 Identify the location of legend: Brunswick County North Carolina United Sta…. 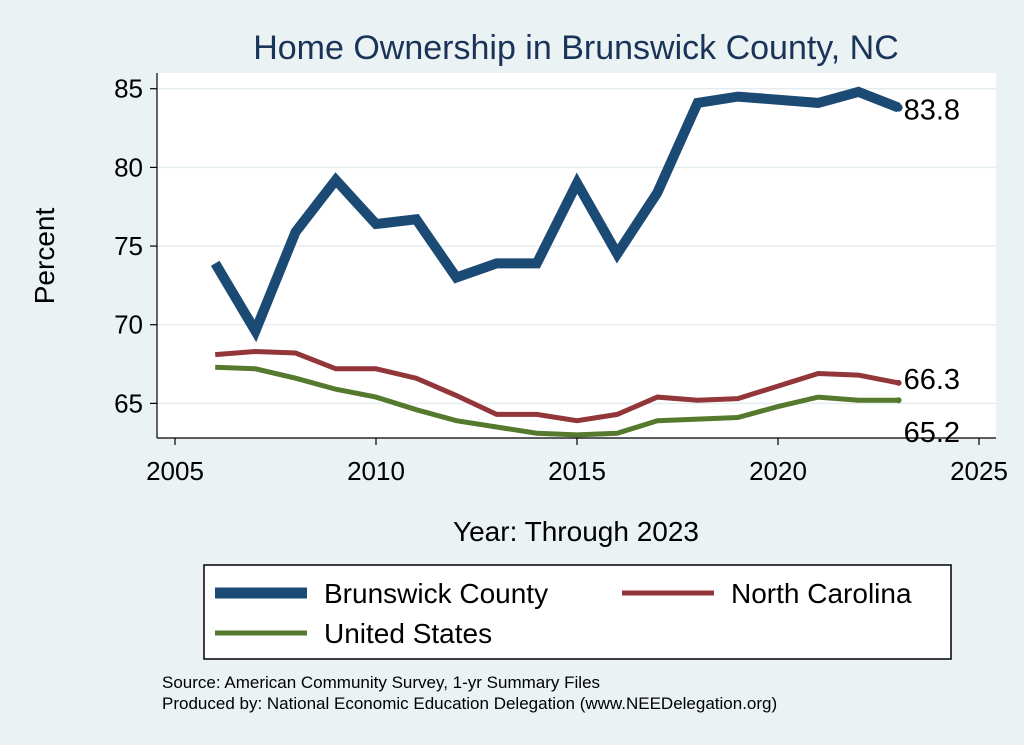
(577, 612).